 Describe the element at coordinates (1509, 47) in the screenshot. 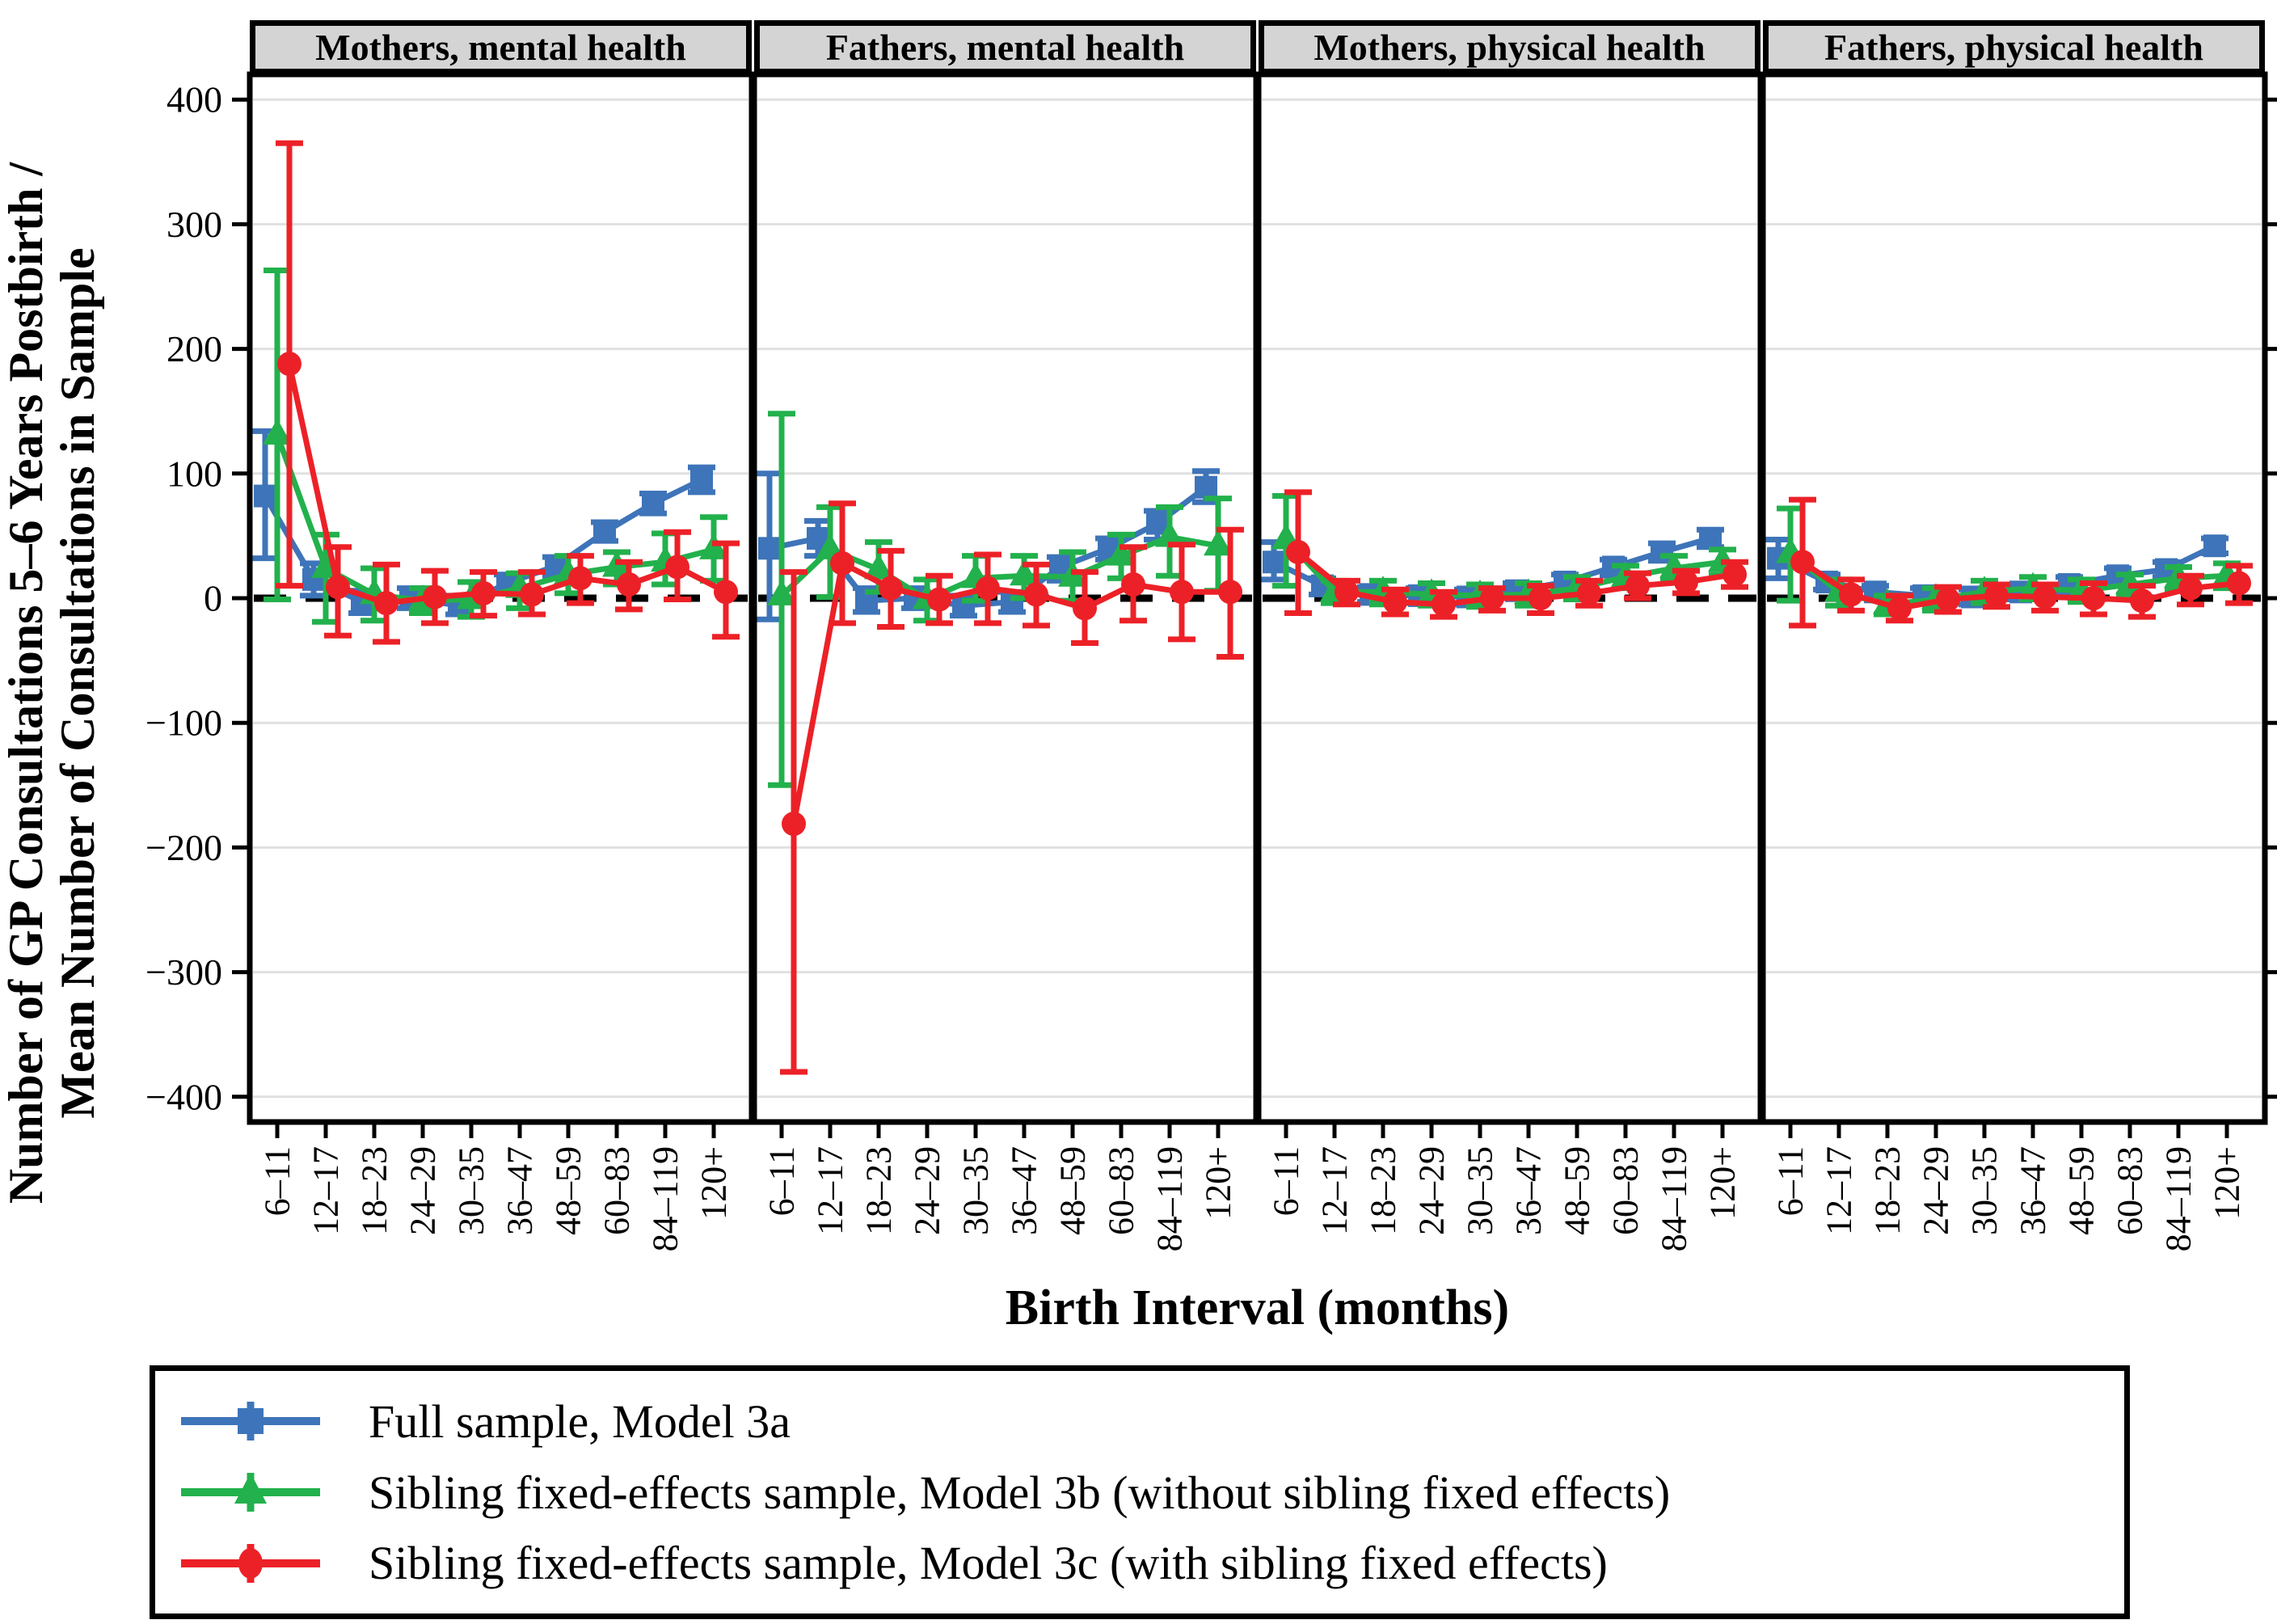

I see `panel-header-mothers-physical-health: Mothers, physical health` at that location.